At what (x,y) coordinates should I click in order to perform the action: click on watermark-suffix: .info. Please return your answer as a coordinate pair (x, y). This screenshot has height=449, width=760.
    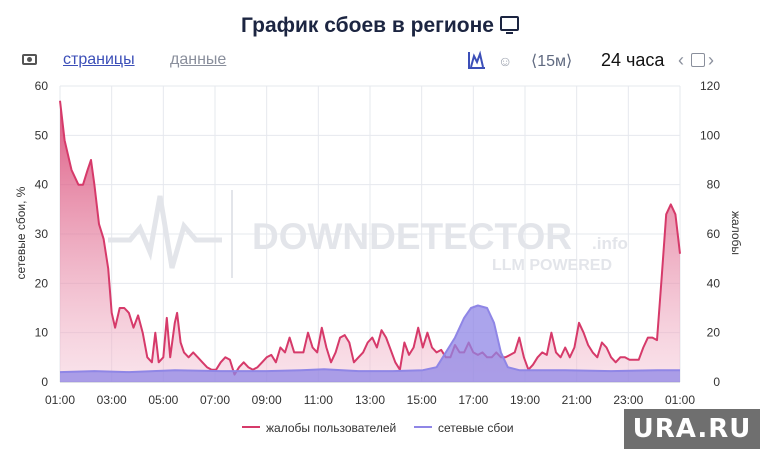
    Looking at the image, I should click on (610, 243).